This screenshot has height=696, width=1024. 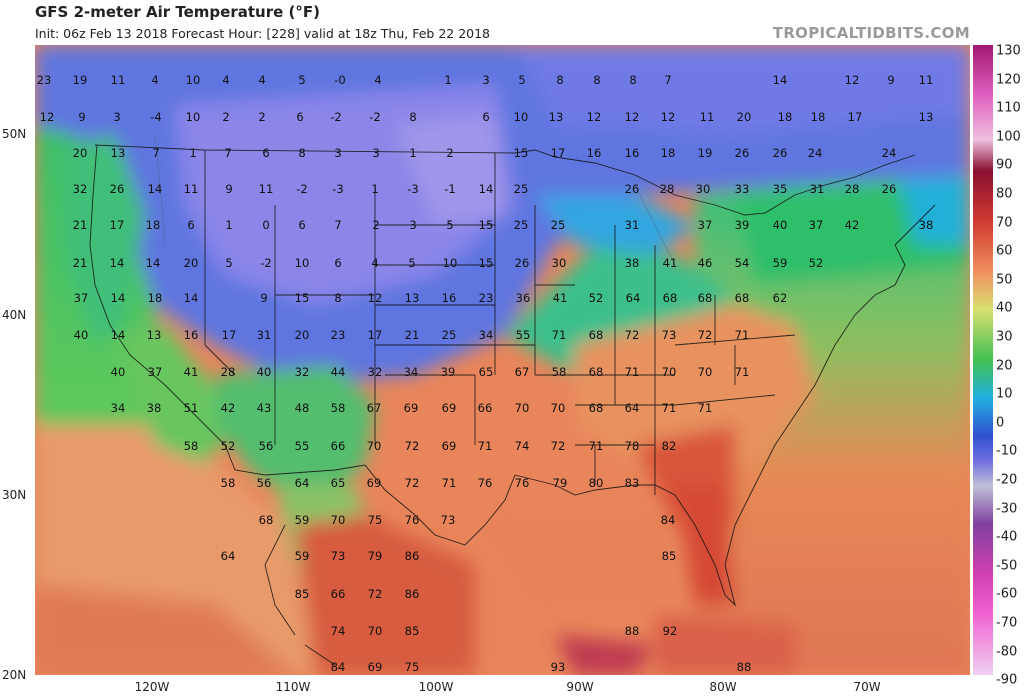 What do you see at coordinates (852, 225) in the screenshot?
I see `temperature-value-label: 42` at bounding box center [852, 225].